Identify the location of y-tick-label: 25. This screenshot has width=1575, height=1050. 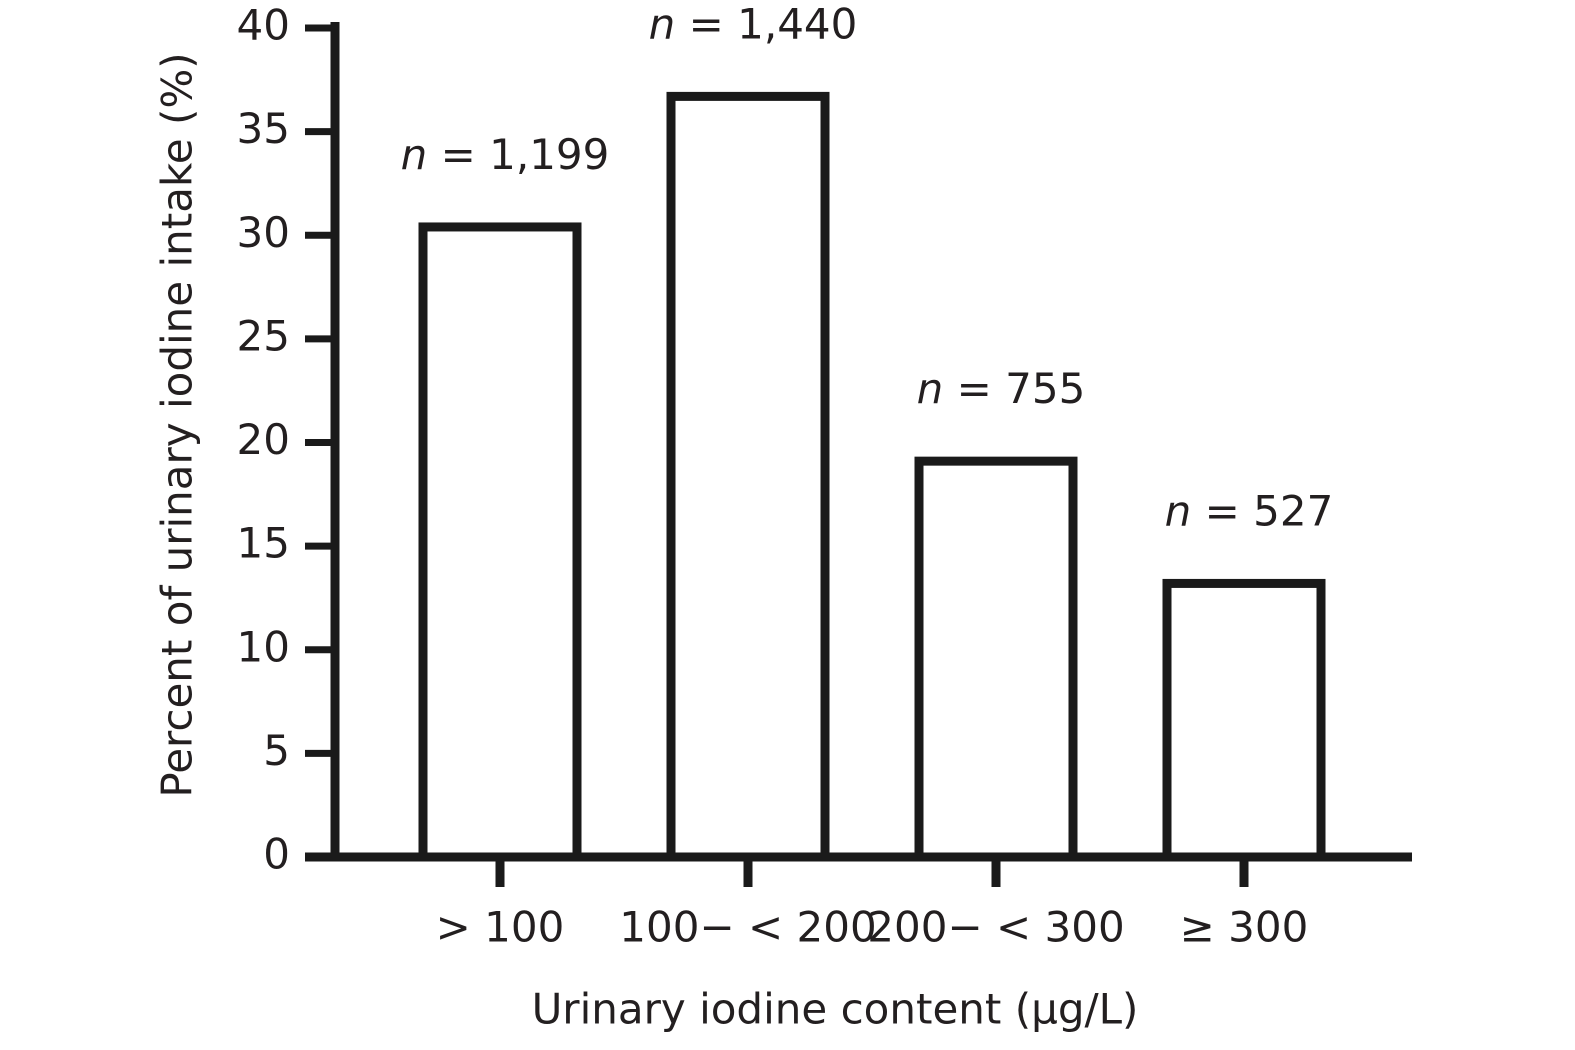
(263, 335).